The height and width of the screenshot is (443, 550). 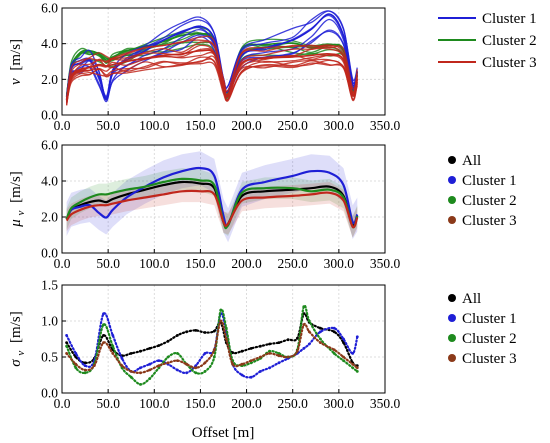 I want to click on series-group, so click(x=212, y=58).